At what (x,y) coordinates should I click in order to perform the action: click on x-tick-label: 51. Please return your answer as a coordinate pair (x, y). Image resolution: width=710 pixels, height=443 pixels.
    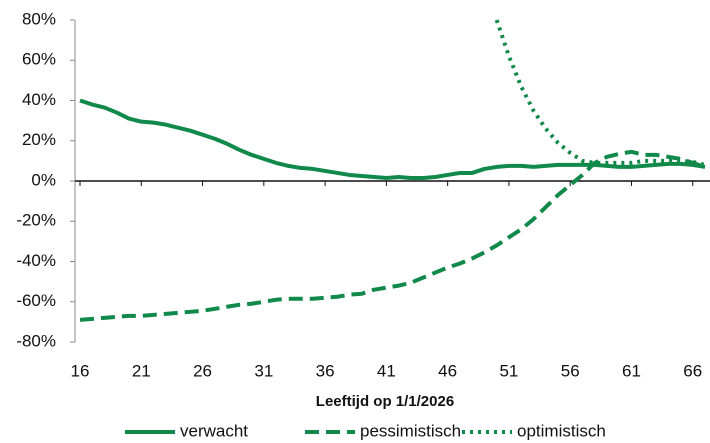
    Looking at the image, I should click on (508, 370).